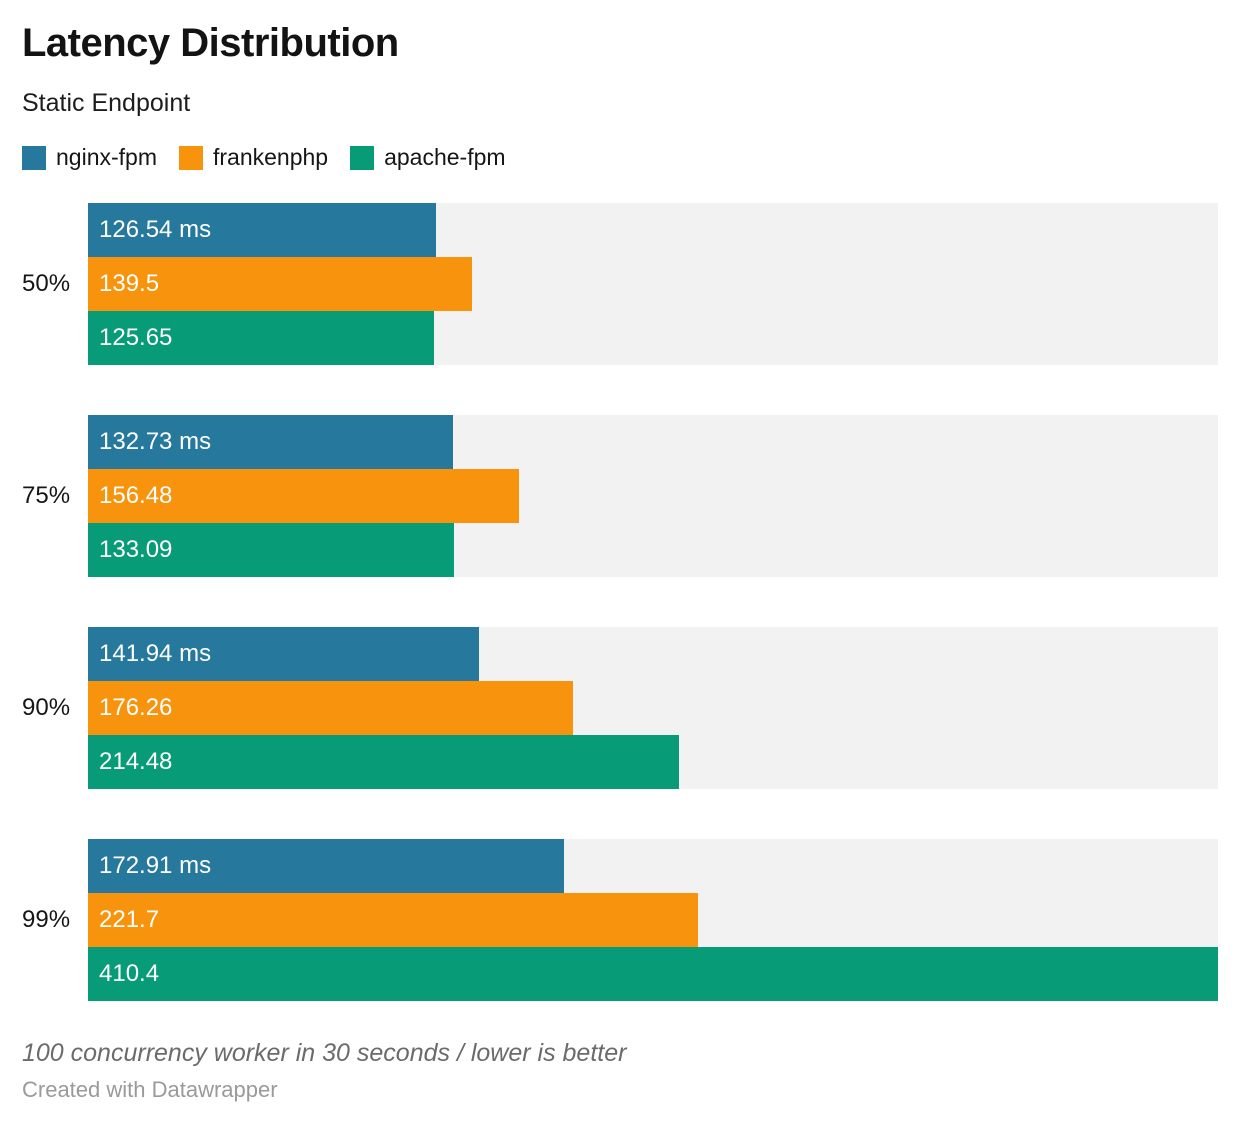 This screenshot has width=1240, height=1126. I want to click on legend-item-frankenphp: frankenphp, so click(253, 157).